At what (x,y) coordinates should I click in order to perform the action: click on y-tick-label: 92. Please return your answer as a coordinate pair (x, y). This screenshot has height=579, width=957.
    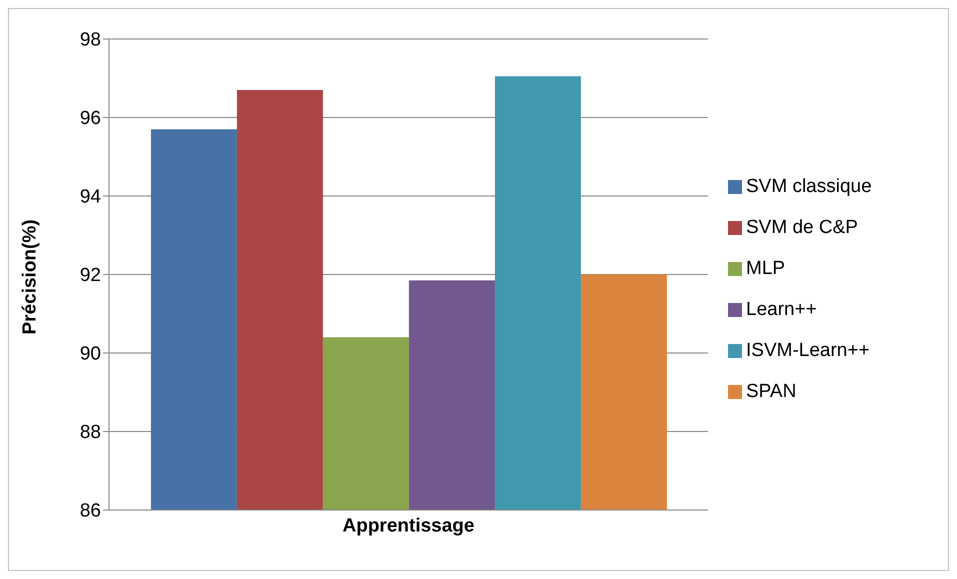
    Looking at the image, I should click on (90, 275).